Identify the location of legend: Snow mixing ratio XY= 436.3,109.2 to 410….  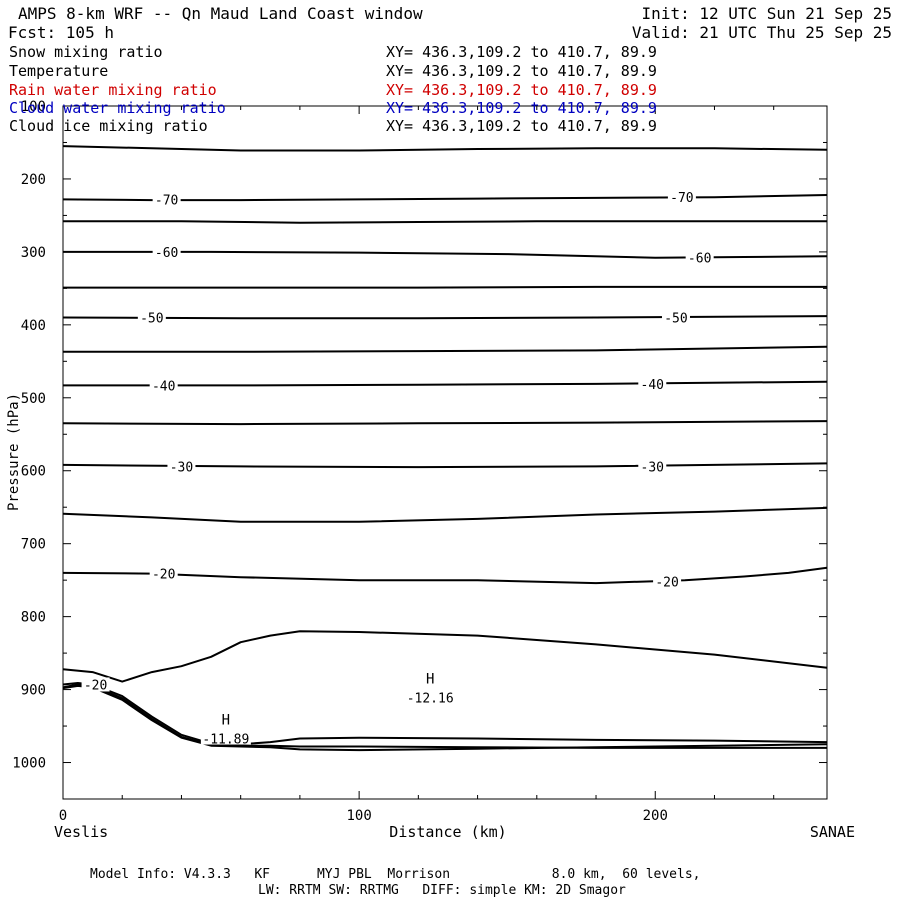
(333, 89).